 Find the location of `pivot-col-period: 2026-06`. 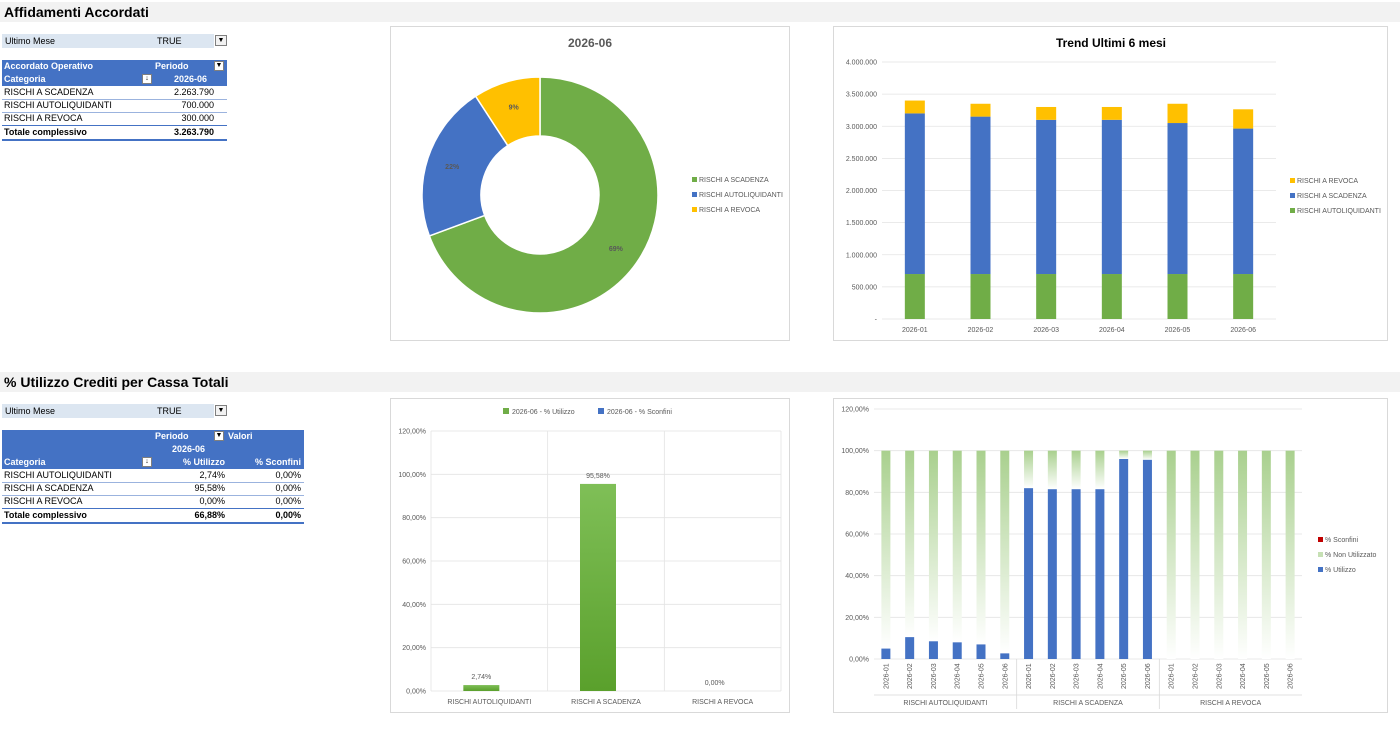

pivot-col-period: 2026-06 is located at coordinates (190, 79).